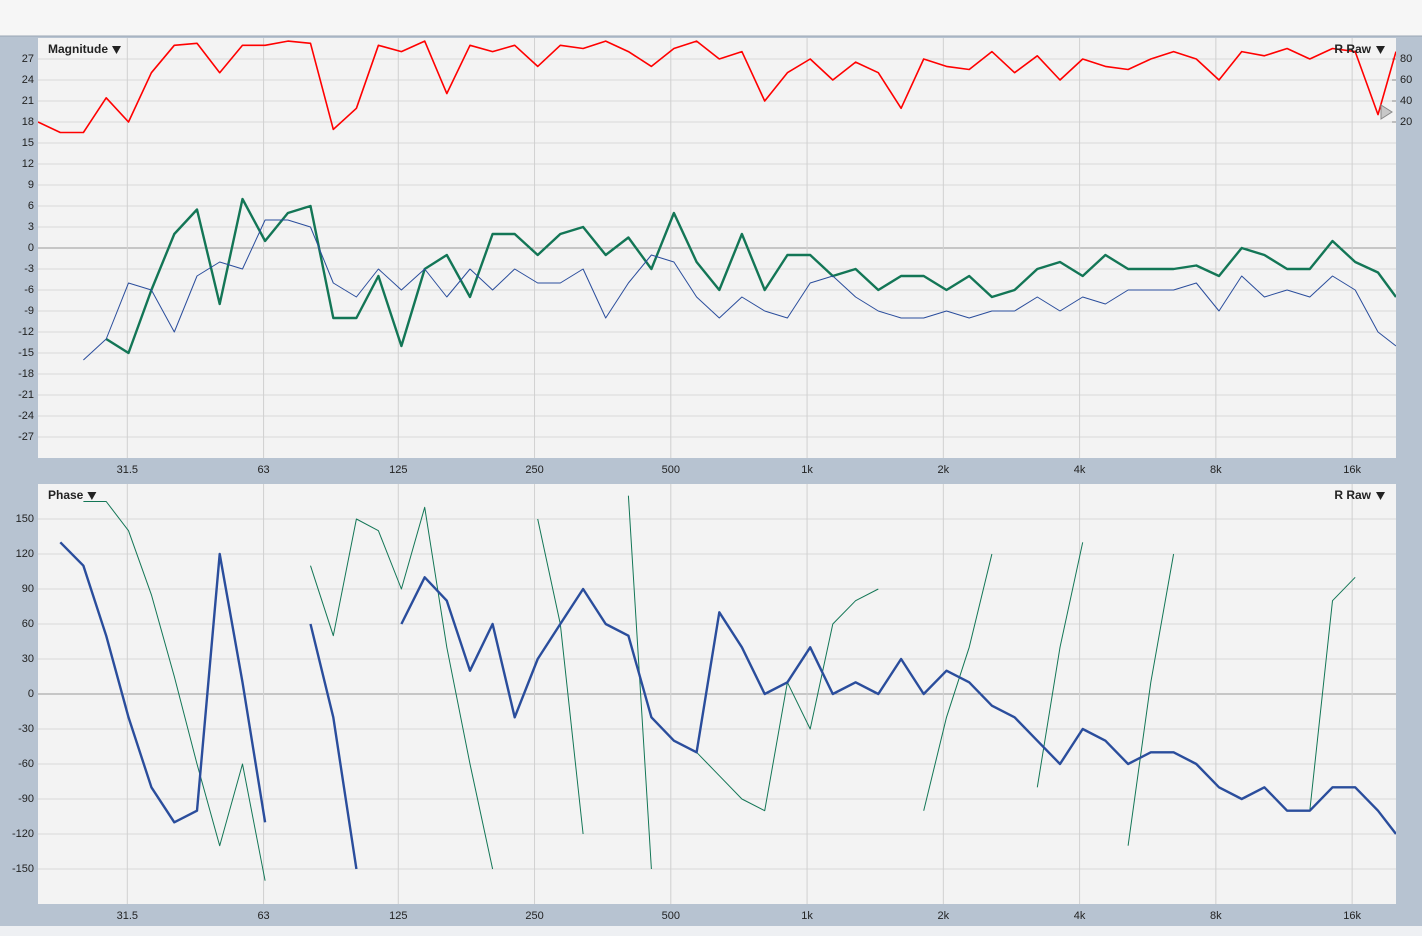  I want to click on y-tick-label: 60, so click(28, 624).